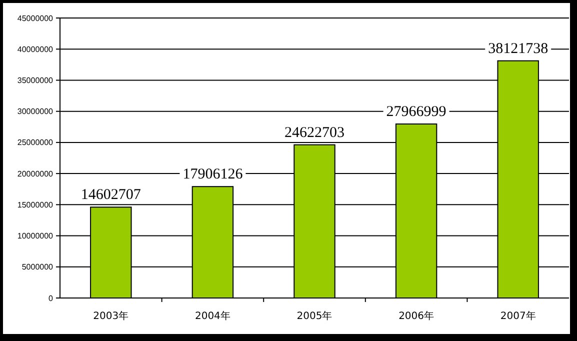 This screenshot has width=577, height=341. What do you see at coordinates (111, 316) in the screenshot?
I see `x-tick-label: 2003年` at bounding box center [111, 316].